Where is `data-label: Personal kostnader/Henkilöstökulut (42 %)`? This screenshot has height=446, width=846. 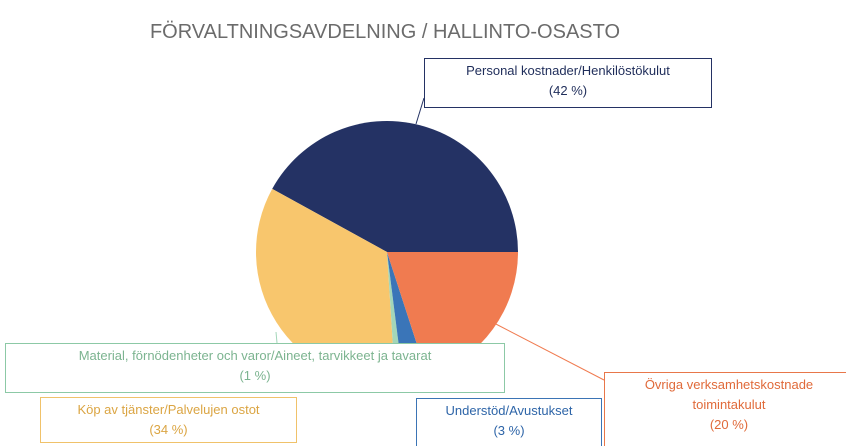 data-label: Personal kostnader/Henkilöstökulut (42 %) is located at coordinates (568, 83).